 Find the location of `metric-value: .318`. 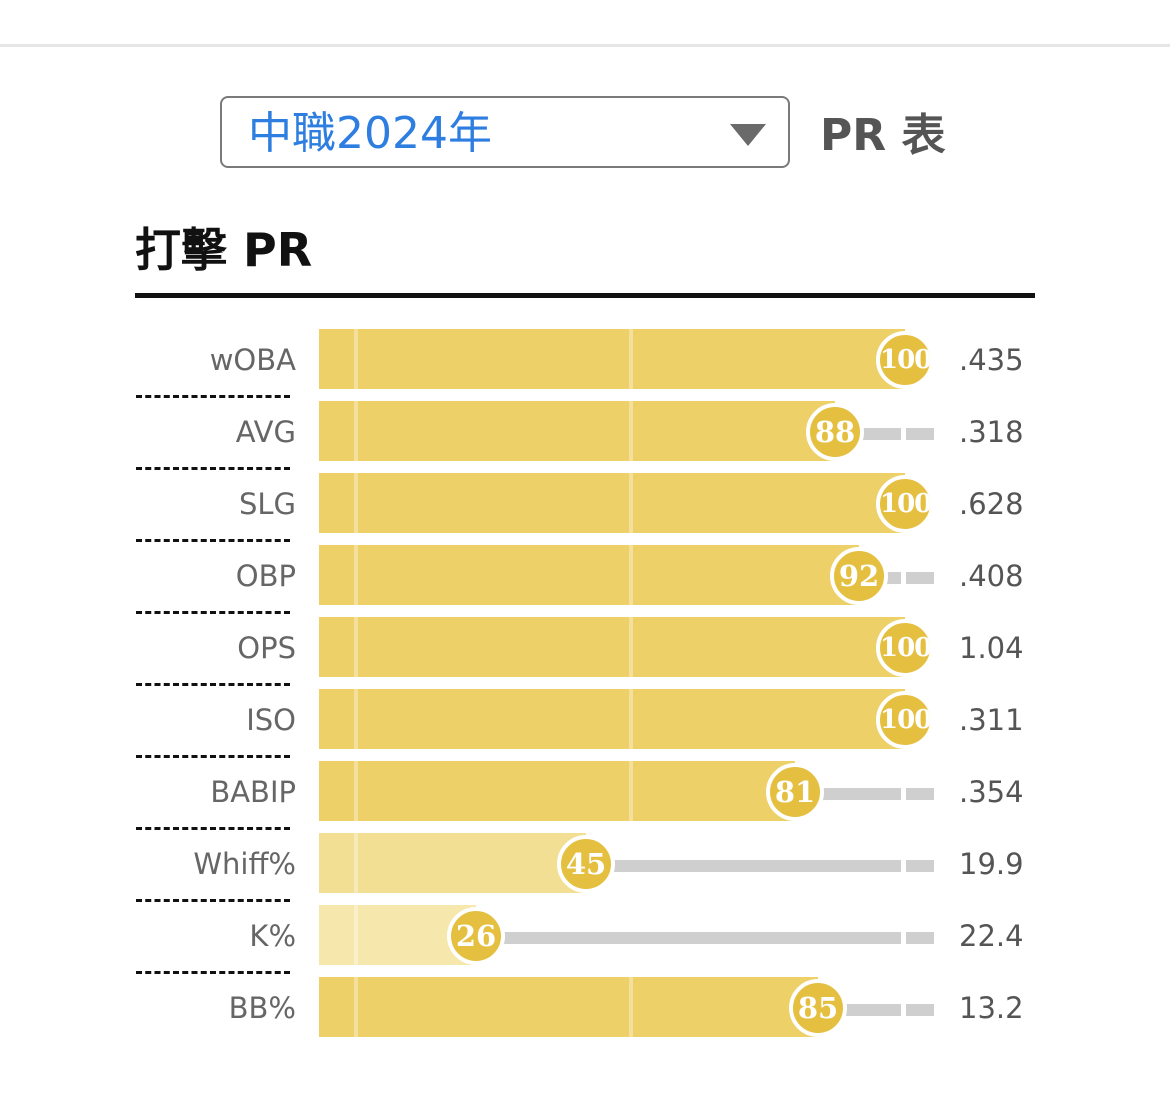

metric-value: .318 is located at coordinates (991, 432).